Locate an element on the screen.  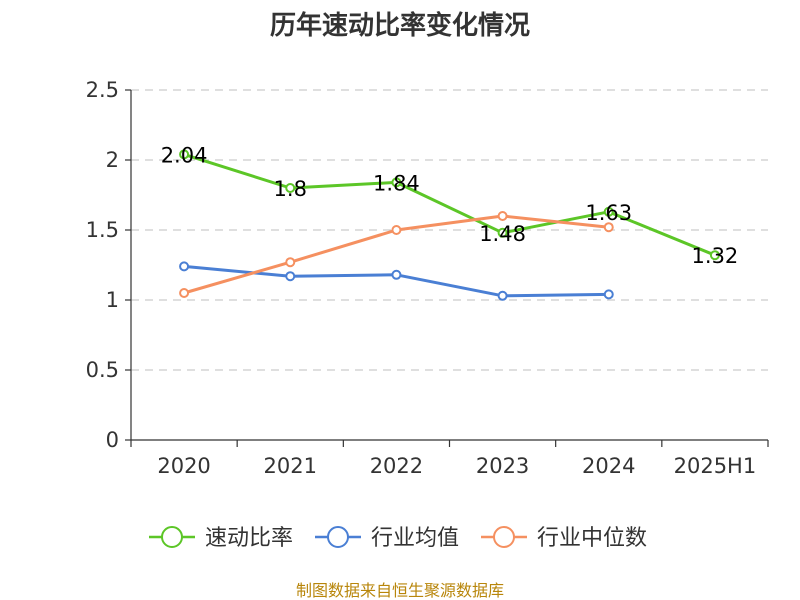
y-tick-label: 2.5 is located at coordinates (102, 90).